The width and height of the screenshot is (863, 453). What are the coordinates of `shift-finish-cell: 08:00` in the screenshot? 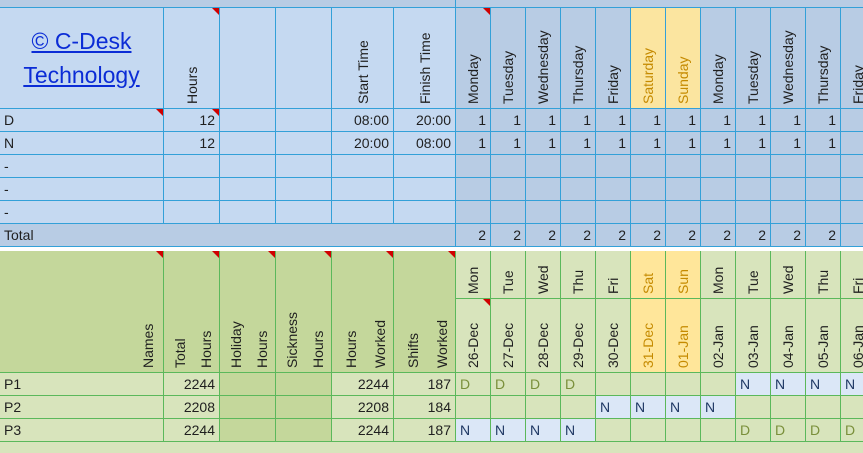 It's located at (425, 143).